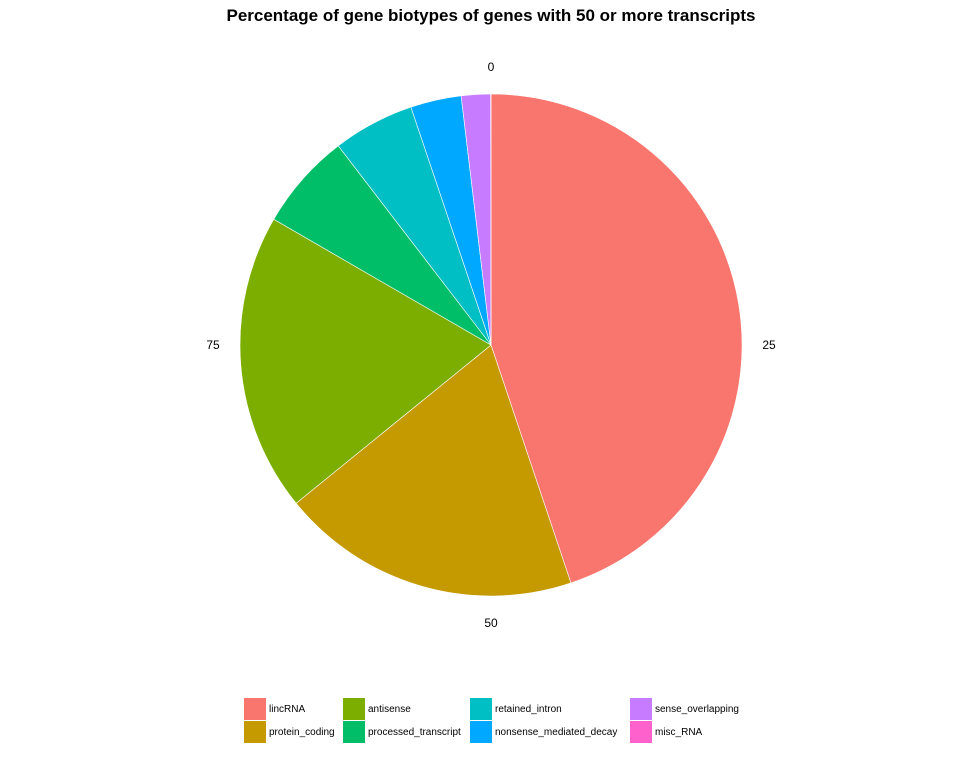 Image resolution: width=960 pixels, height=768 pixels. Describe the element at coordinates (287, 709) in the screenshot. I see `legend-label: lincRNA` at that location.